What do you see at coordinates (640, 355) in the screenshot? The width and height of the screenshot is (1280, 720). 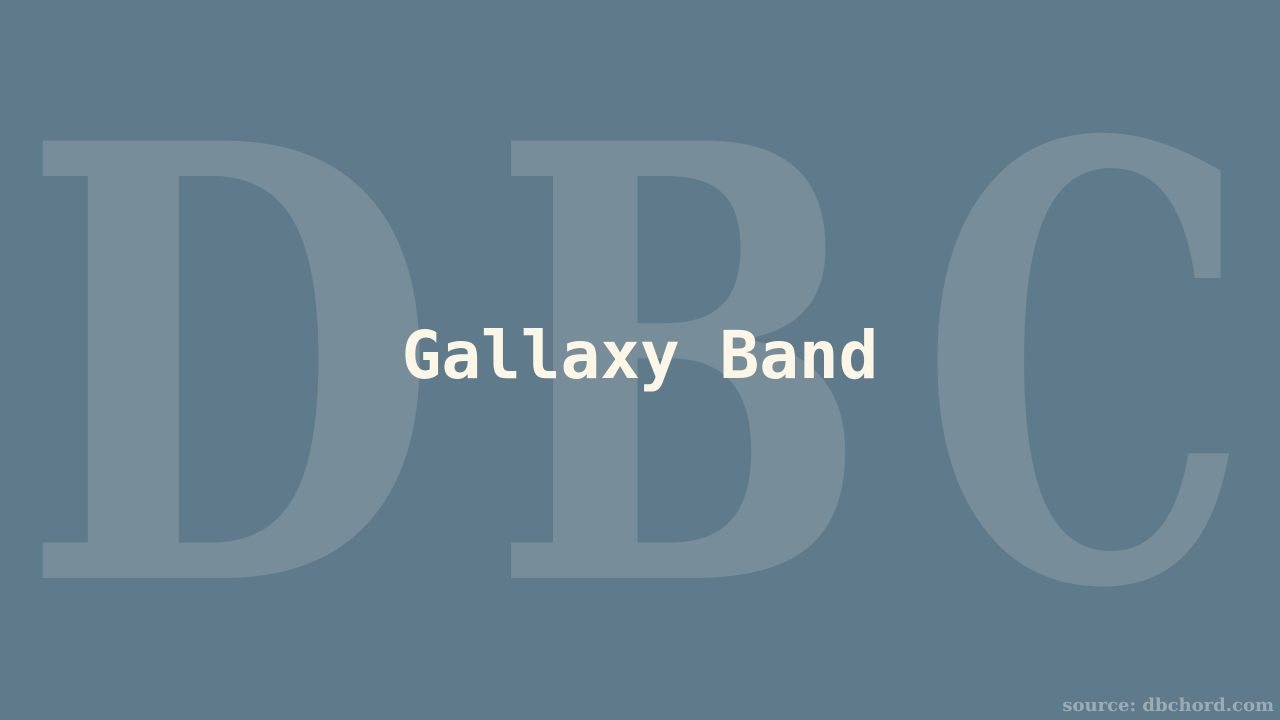 I see `song-title: Gallaxy Band` at bounding box center [640, 355].